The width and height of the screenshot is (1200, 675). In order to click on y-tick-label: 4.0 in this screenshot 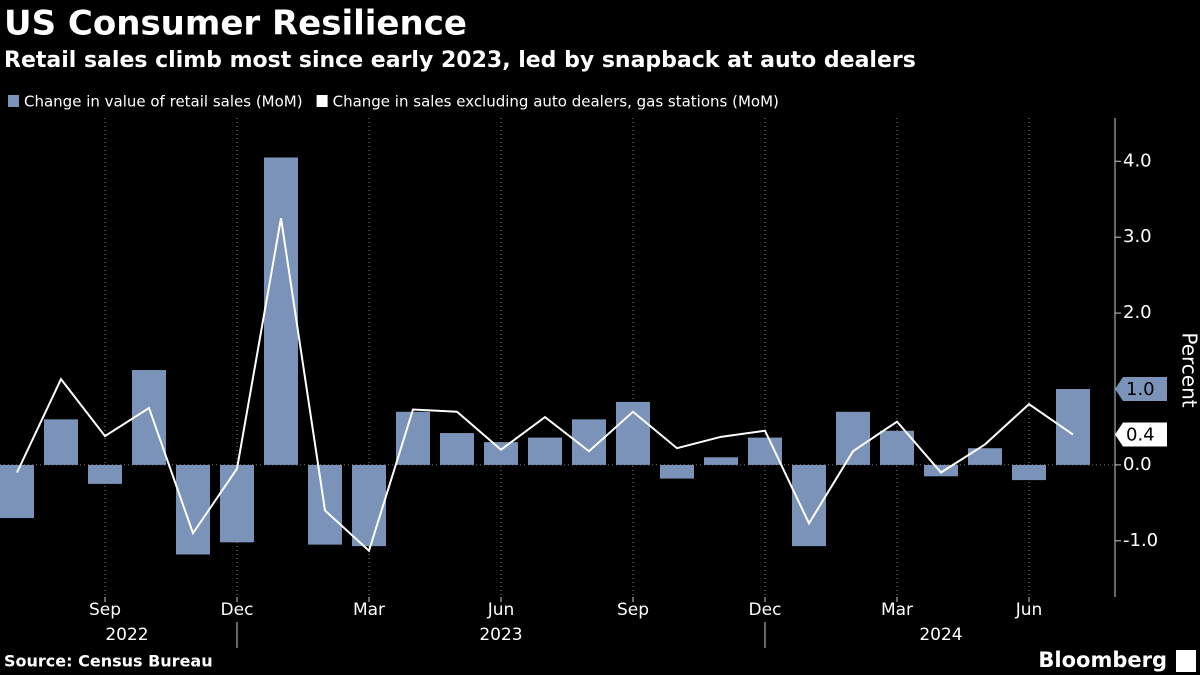, I will do `click(1137, 160)`.